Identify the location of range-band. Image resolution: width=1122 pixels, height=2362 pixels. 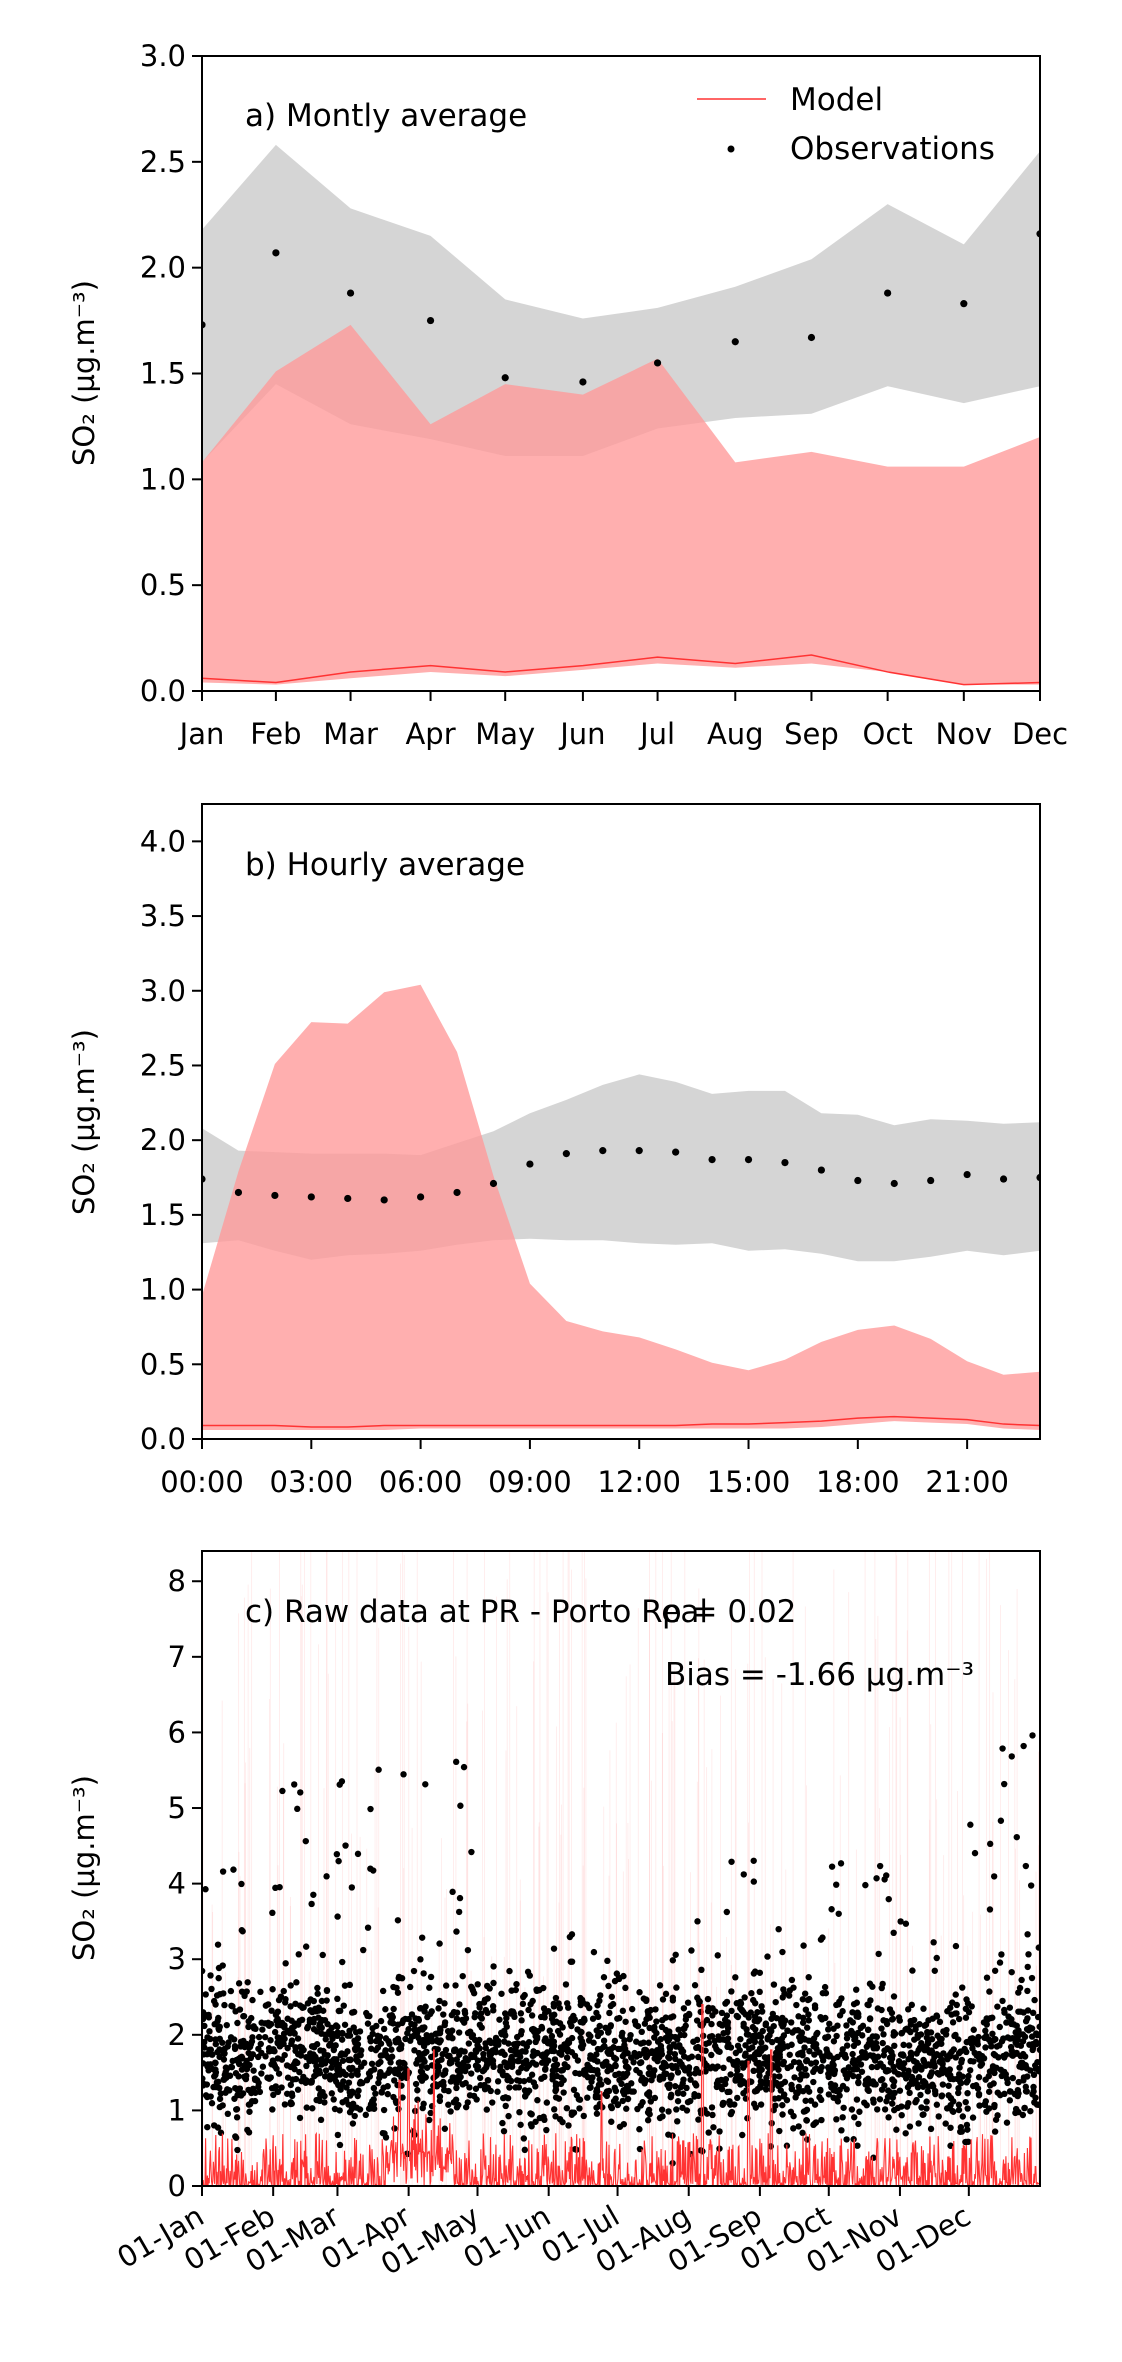
(621, 303).